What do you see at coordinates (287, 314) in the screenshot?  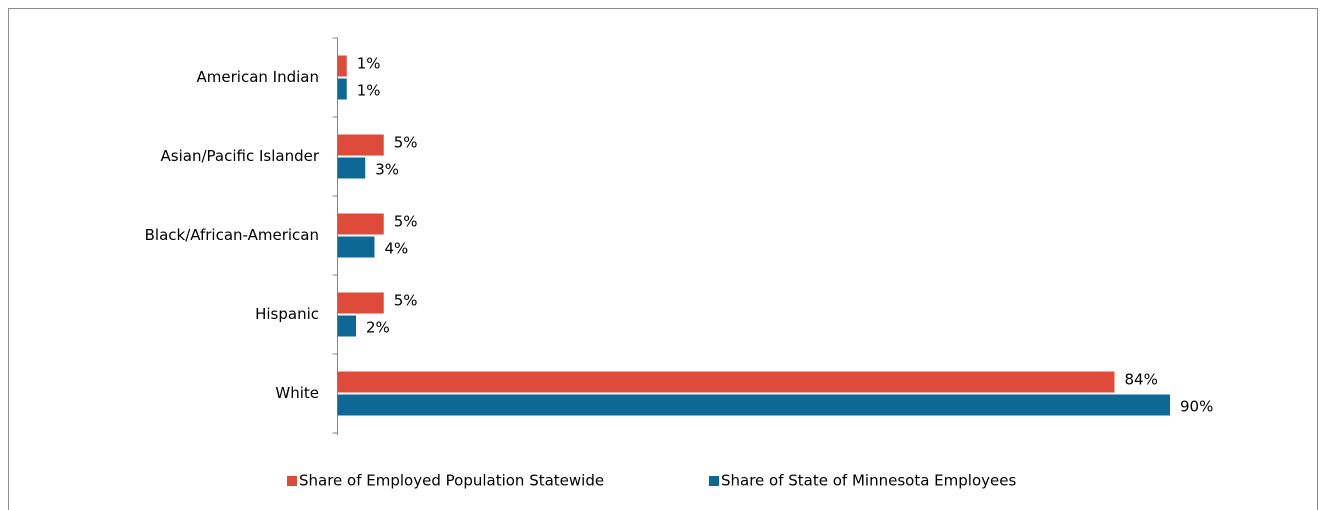 I see `category-label: Hispanic` at bounding box center [287, 314].